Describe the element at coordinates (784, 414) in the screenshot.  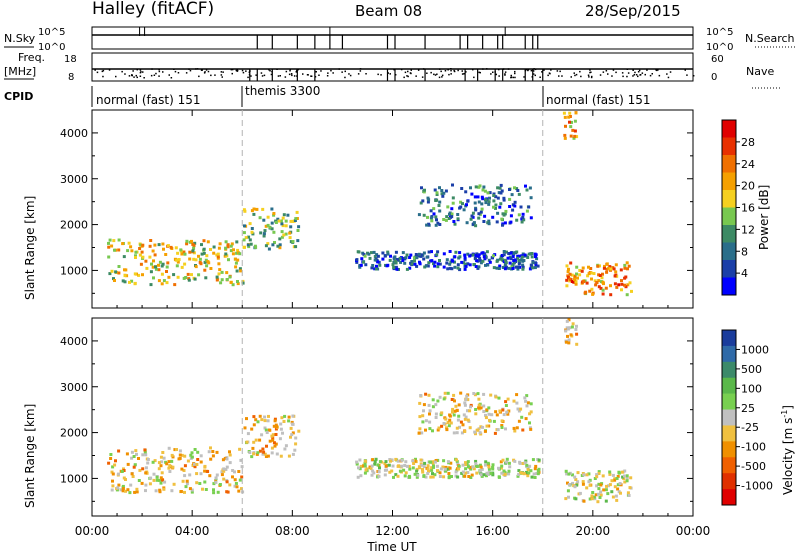
I see `velocity-colorbar-title-sup: -1` at that location.